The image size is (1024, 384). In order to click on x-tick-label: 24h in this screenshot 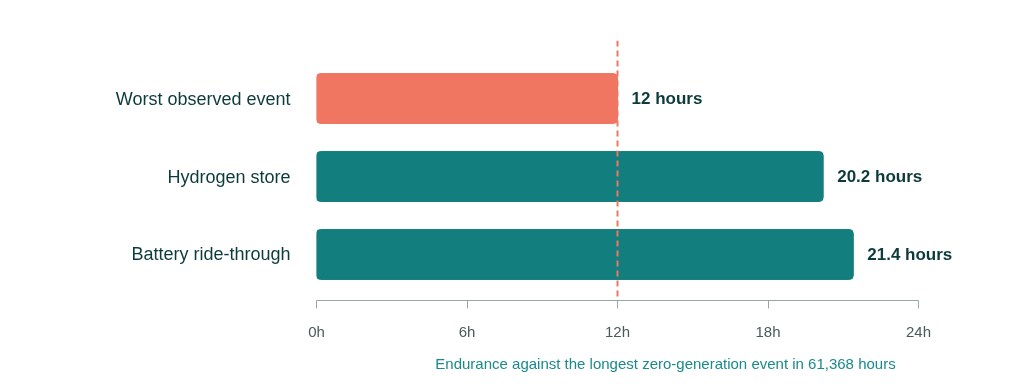, I will do `click(918, 331)`.